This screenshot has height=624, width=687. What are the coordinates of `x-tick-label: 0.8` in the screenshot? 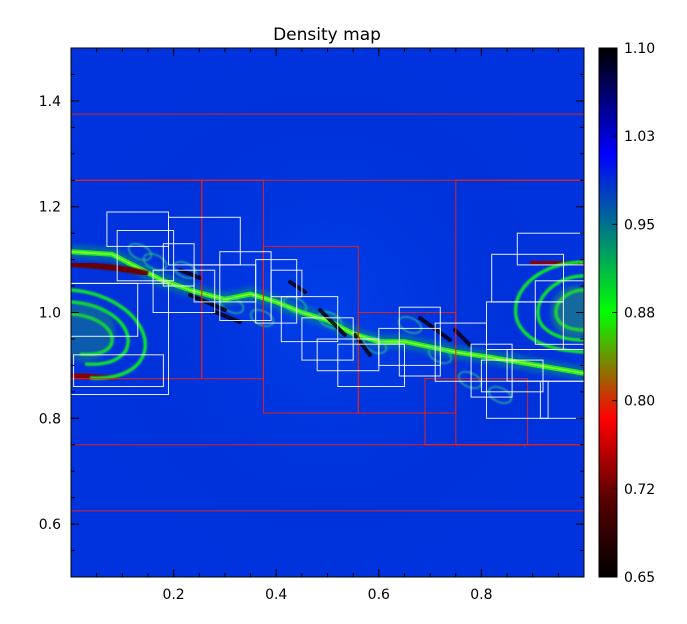 It's located at (481, 595).